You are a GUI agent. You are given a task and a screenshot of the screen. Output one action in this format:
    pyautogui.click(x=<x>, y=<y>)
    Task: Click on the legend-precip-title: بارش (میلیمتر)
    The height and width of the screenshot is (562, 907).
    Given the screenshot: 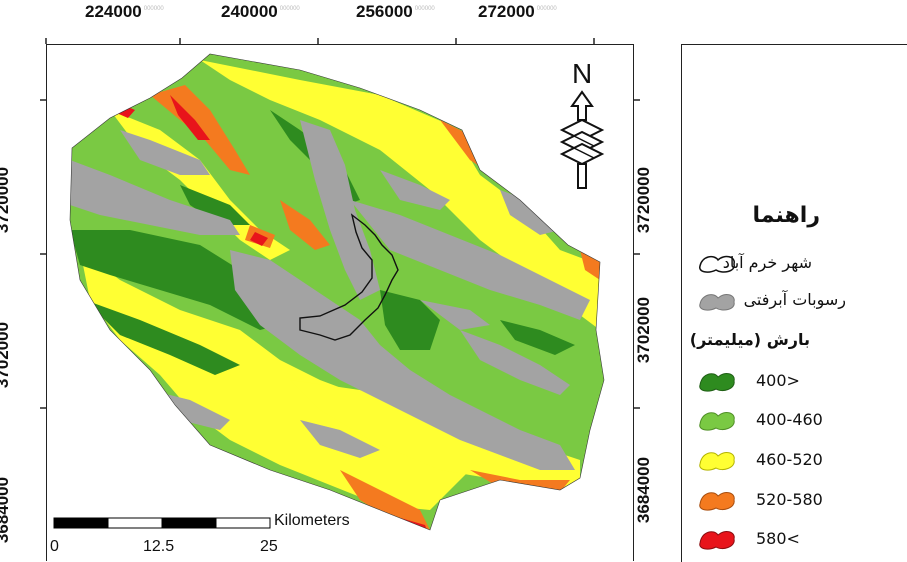 What is the action you would take?
    pyautogui.click(x=749, y=339)
    